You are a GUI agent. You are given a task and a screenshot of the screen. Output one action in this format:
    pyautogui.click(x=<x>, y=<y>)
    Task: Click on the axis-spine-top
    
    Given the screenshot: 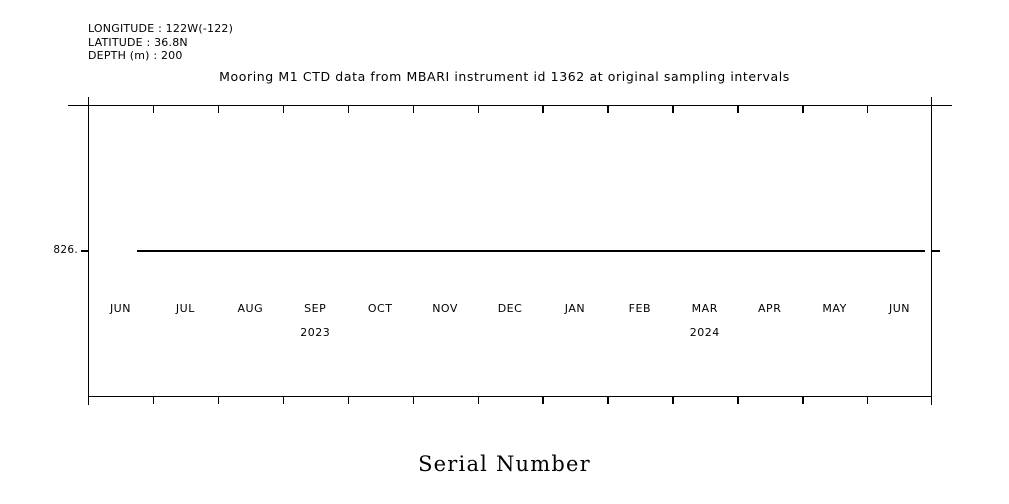 What is the action you would take?
    pyautogui.click(x=510, y=106)
    